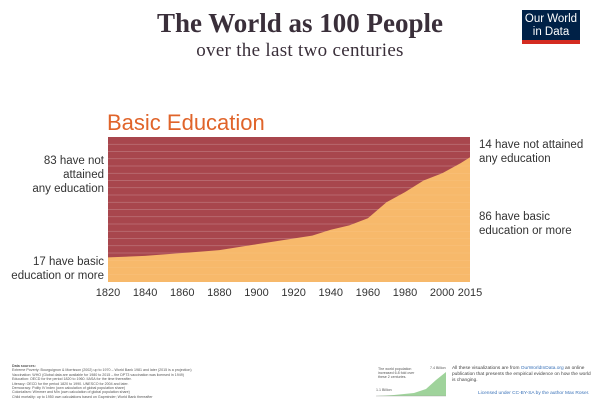 The width and height of the screenshot is (600, 411). I want to click on chart-subtitle: over the last two centuries, so click(300, 50).